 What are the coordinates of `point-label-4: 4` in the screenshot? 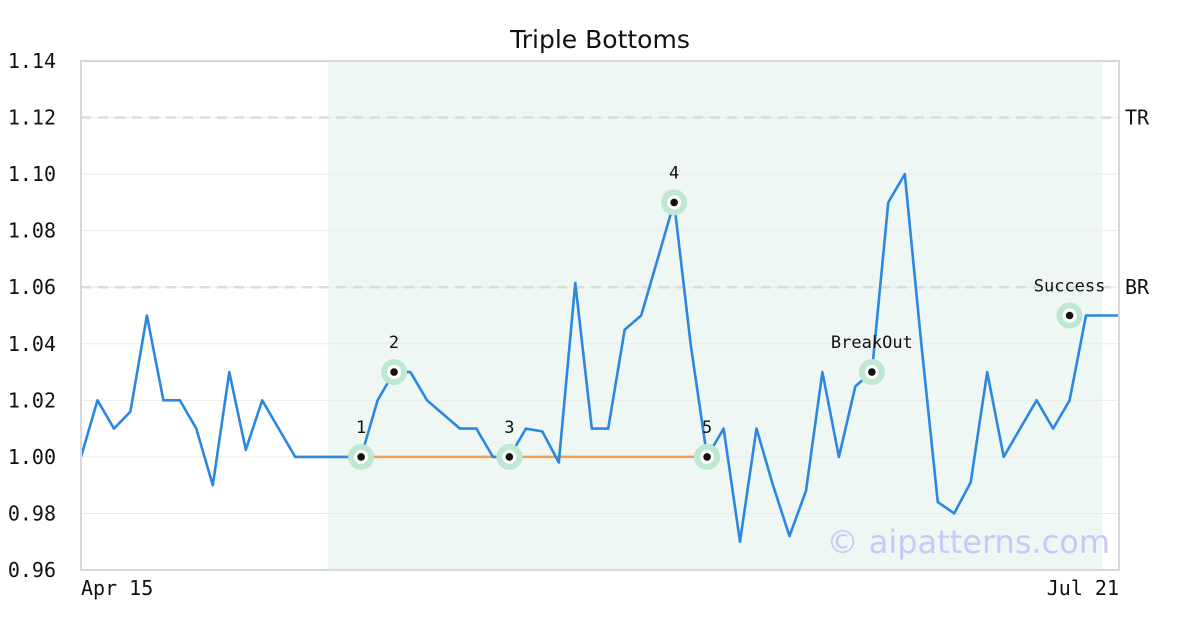 It's located at (674, 173).